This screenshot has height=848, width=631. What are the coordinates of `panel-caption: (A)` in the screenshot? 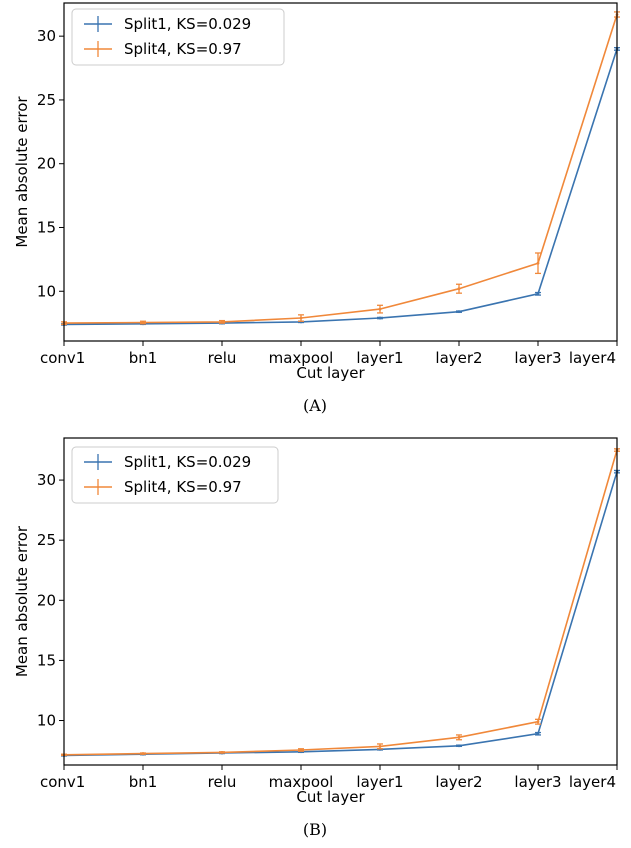 It's located at (315, 405).